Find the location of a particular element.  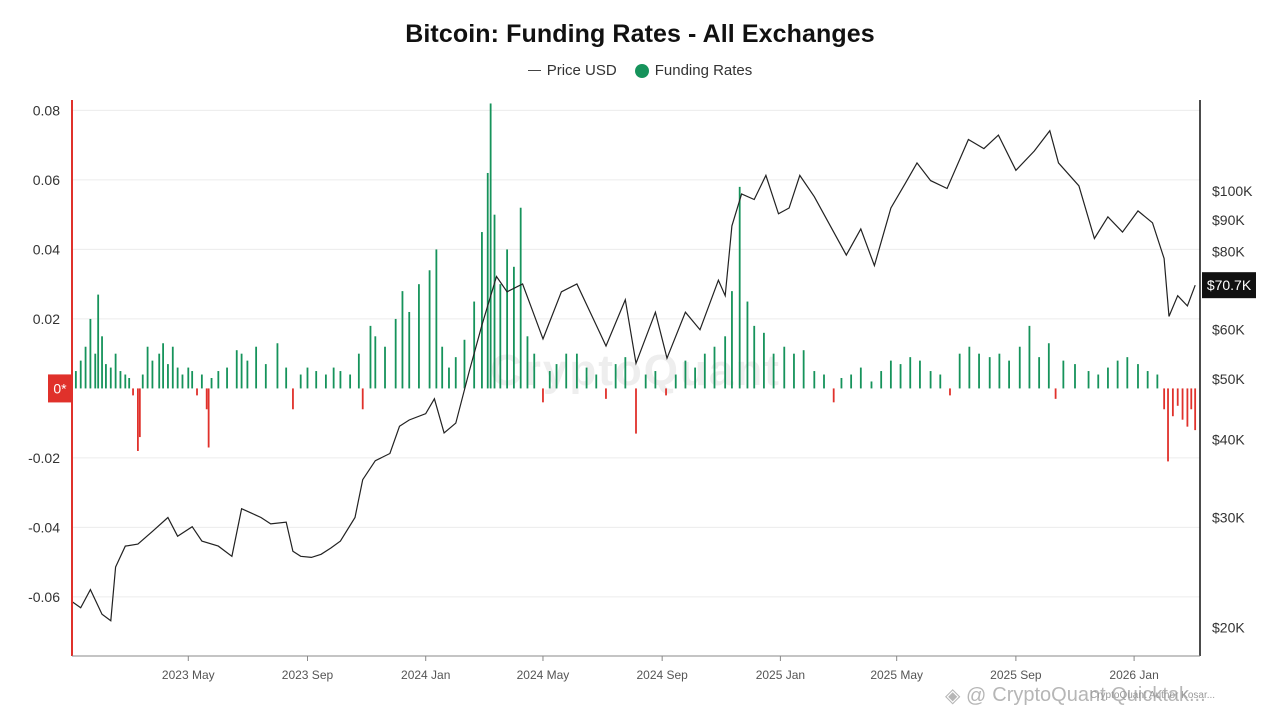

current-price-badge is located at coordinates (1229, 285).